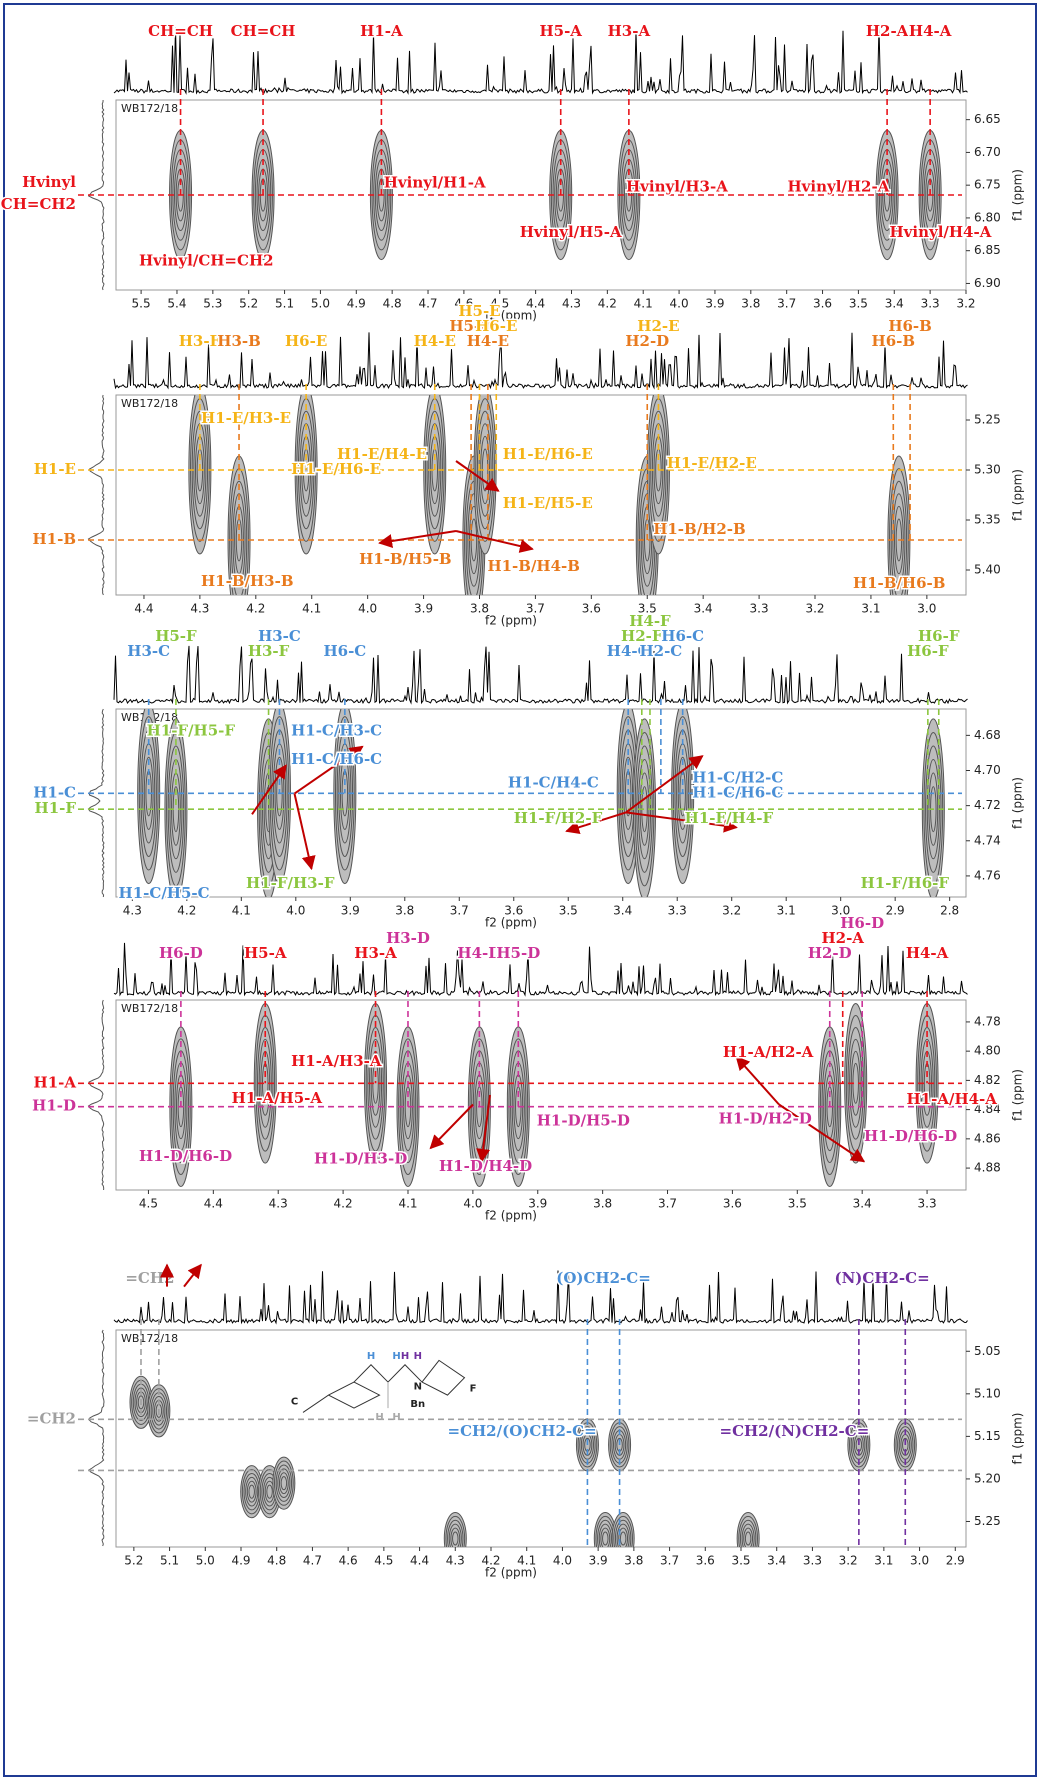 The image size is (1040, 1780). What do you see at coordinates (927, 953) in the screenshot?
I see `x-marker-label: H4-A` at bounding box center [927, 953].